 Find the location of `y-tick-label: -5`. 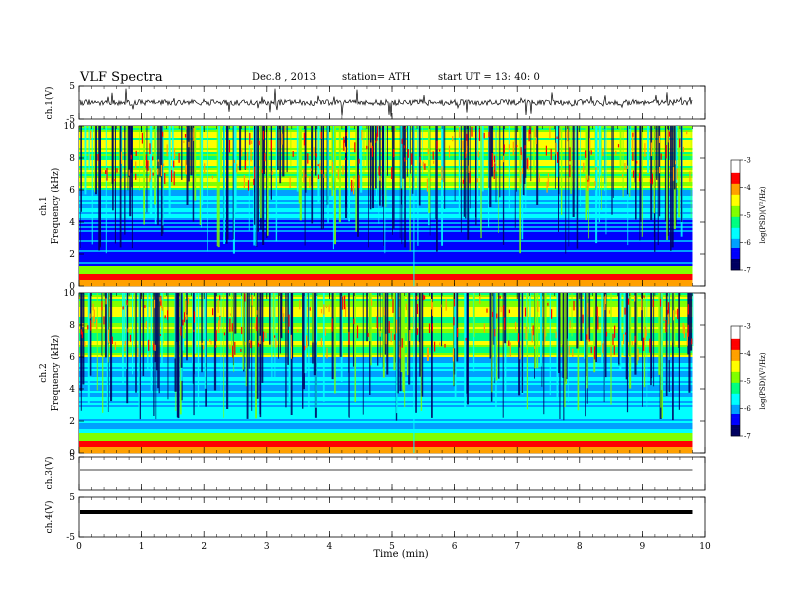

y-tick-label: -5 is located at coordinates (70, 120).